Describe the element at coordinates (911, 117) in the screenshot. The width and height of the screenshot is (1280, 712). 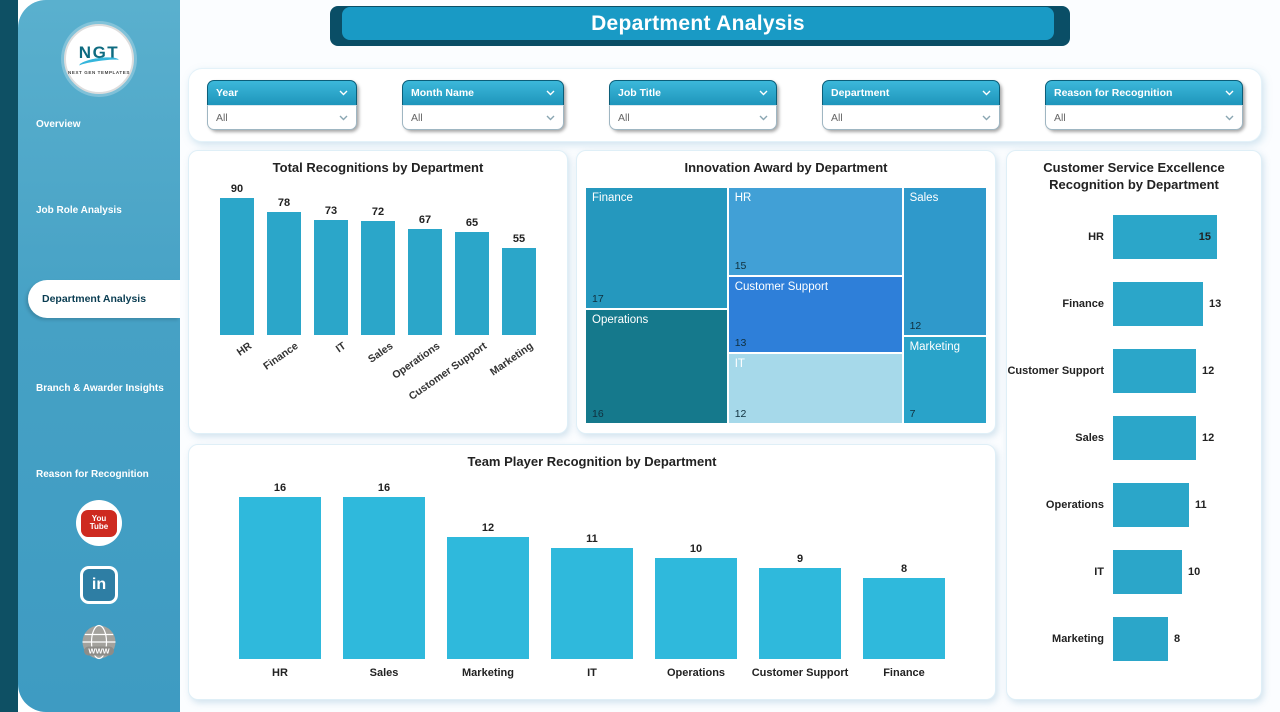
I see `filter-department-value: All` at that location.